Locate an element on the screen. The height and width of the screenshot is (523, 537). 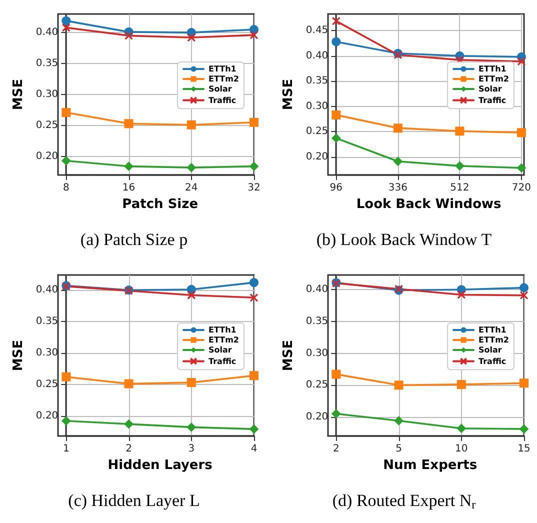
x-tick-label: 1 is located at coordinates (66, 449).